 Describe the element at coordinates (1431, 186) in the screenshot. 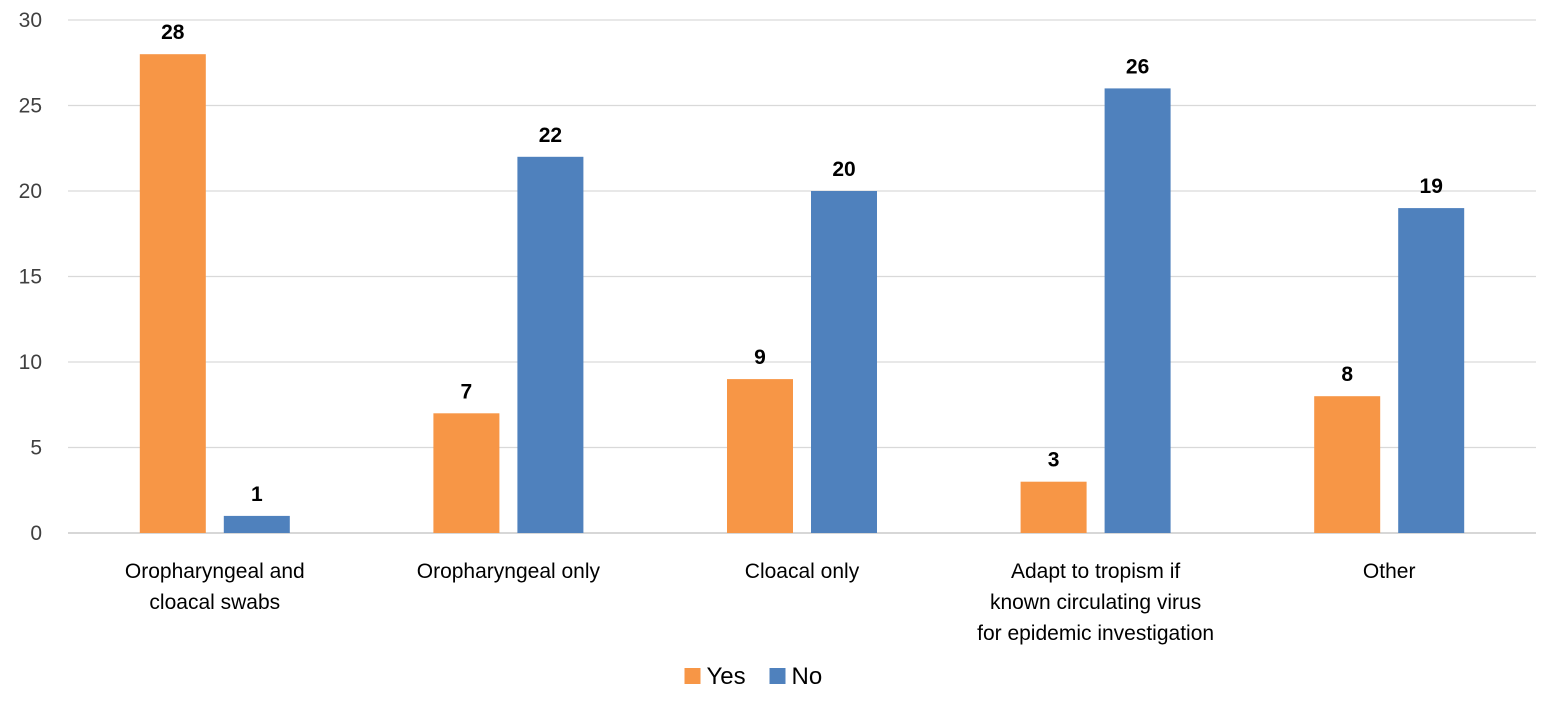

I see `data-label: 19` at that location.